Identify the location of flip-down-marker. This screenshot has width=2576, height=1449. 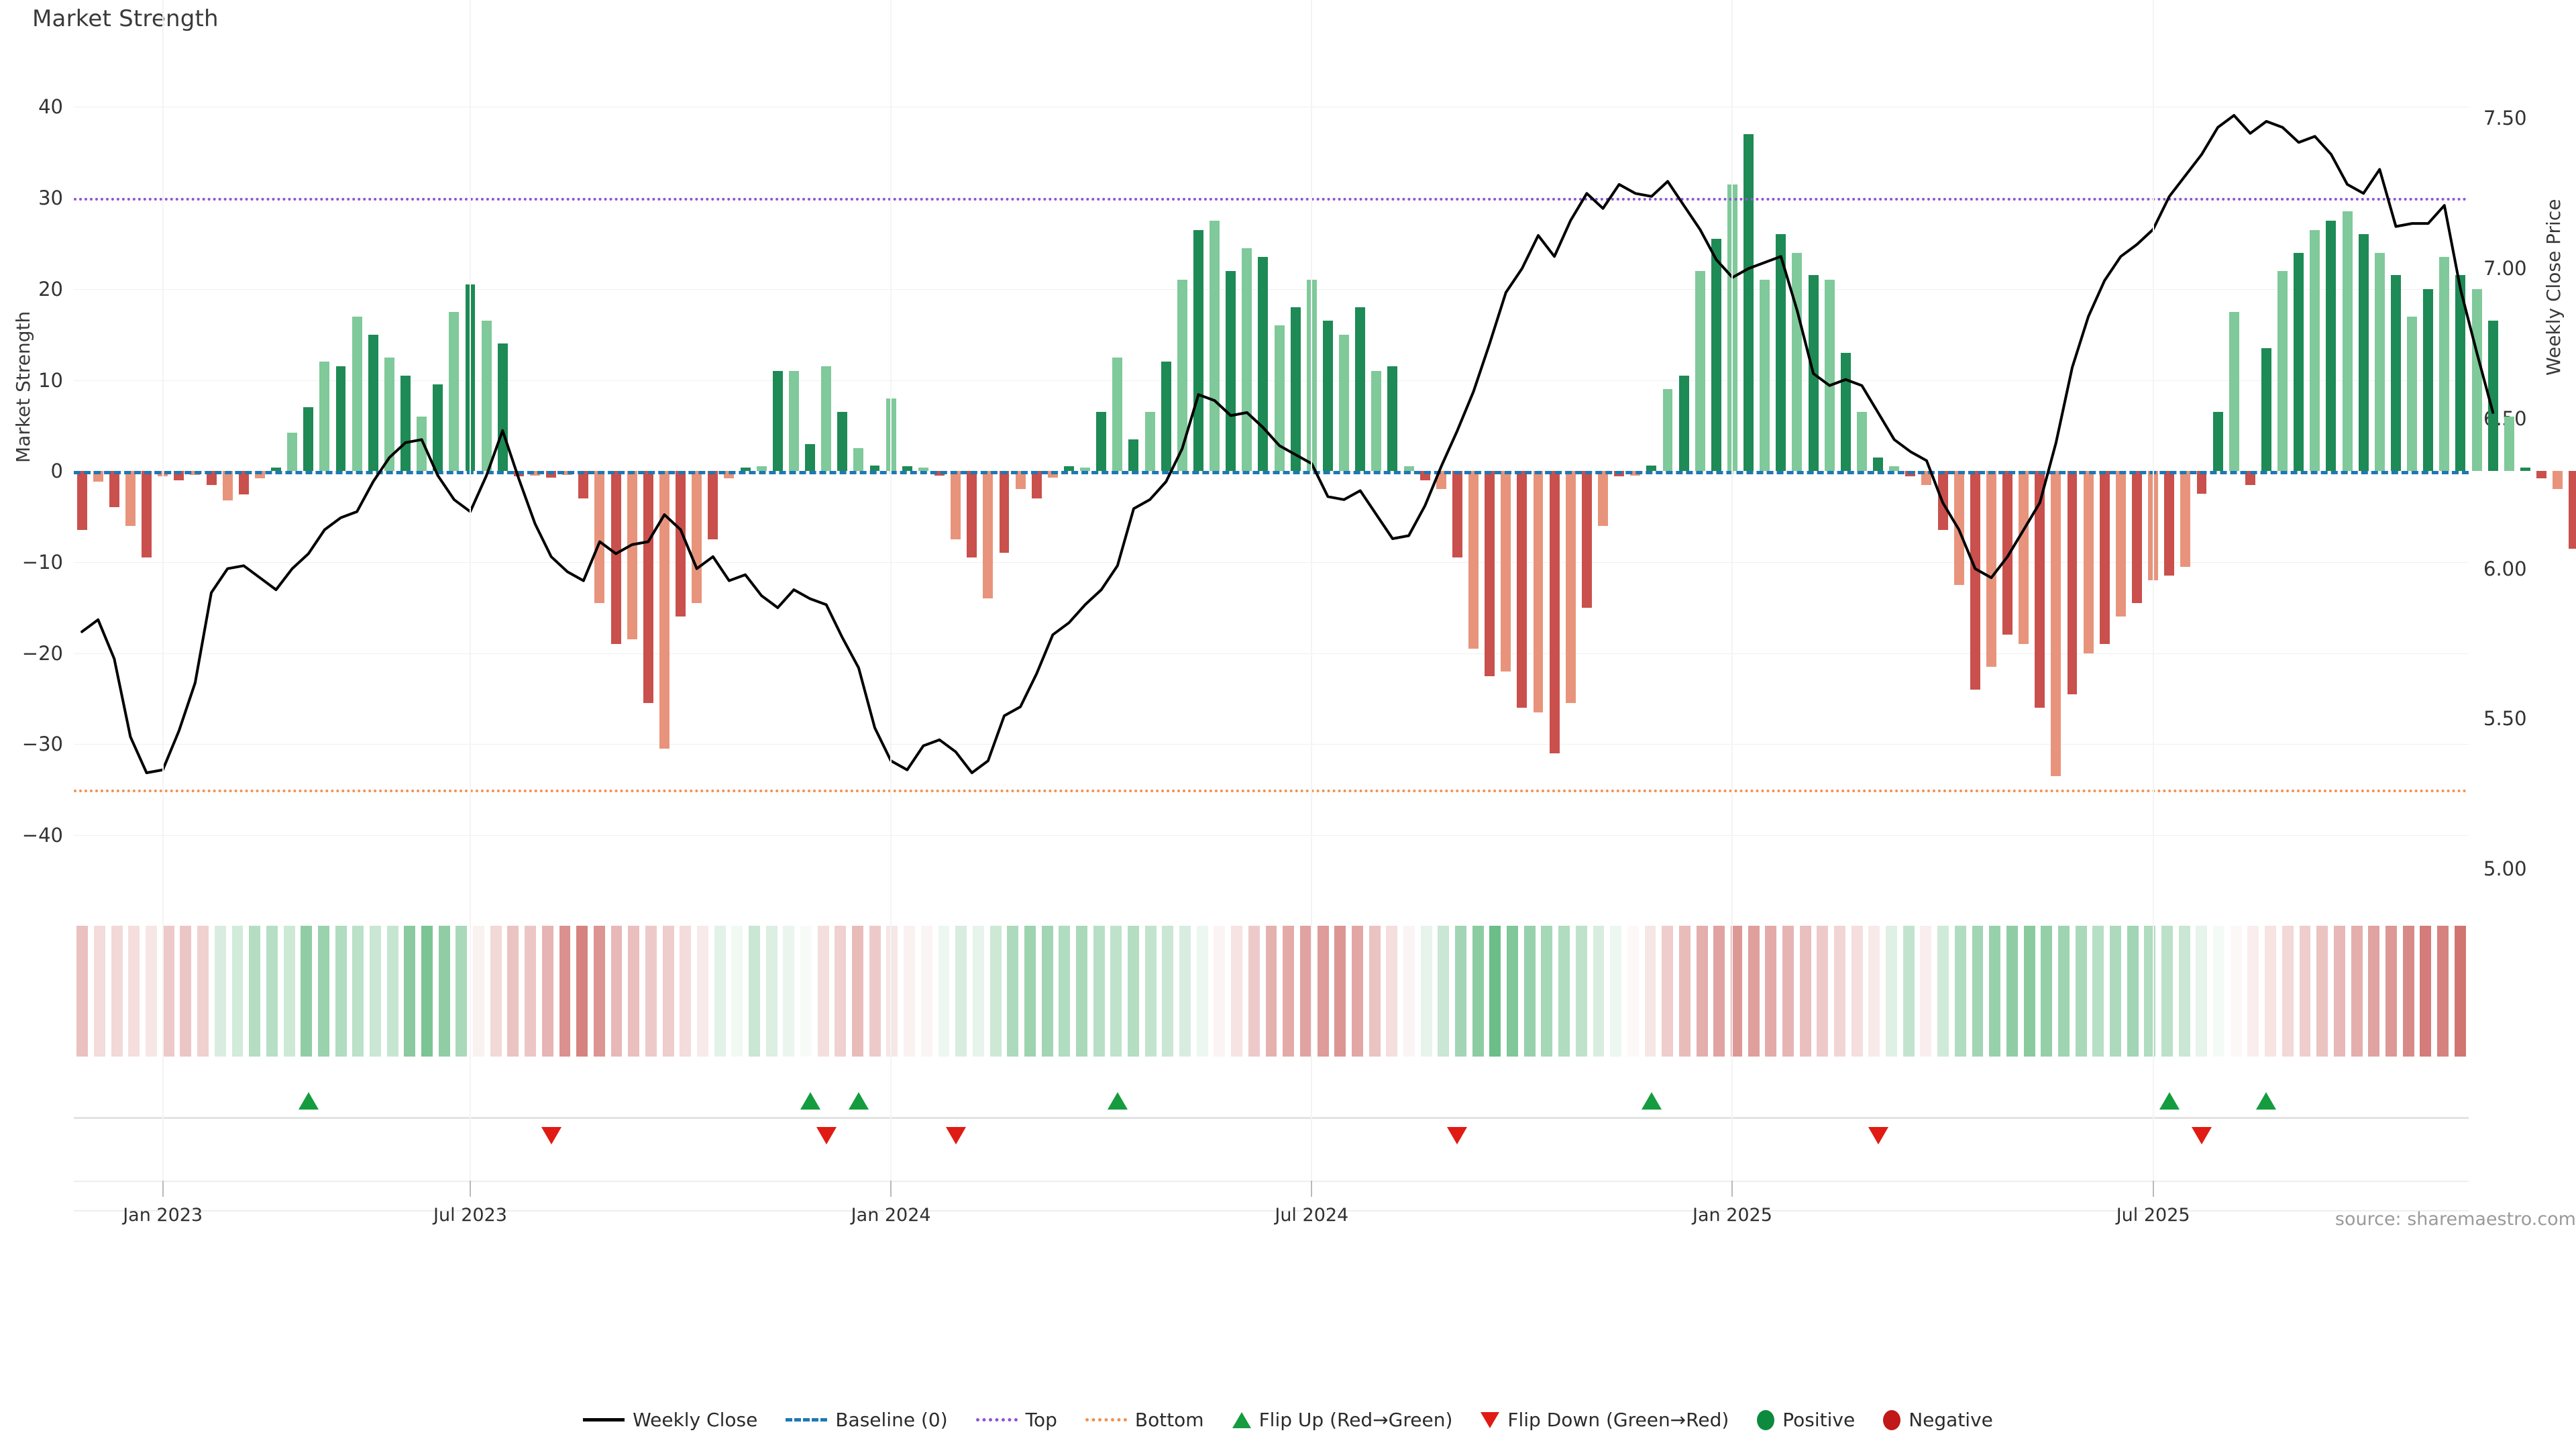
(551, 1135).